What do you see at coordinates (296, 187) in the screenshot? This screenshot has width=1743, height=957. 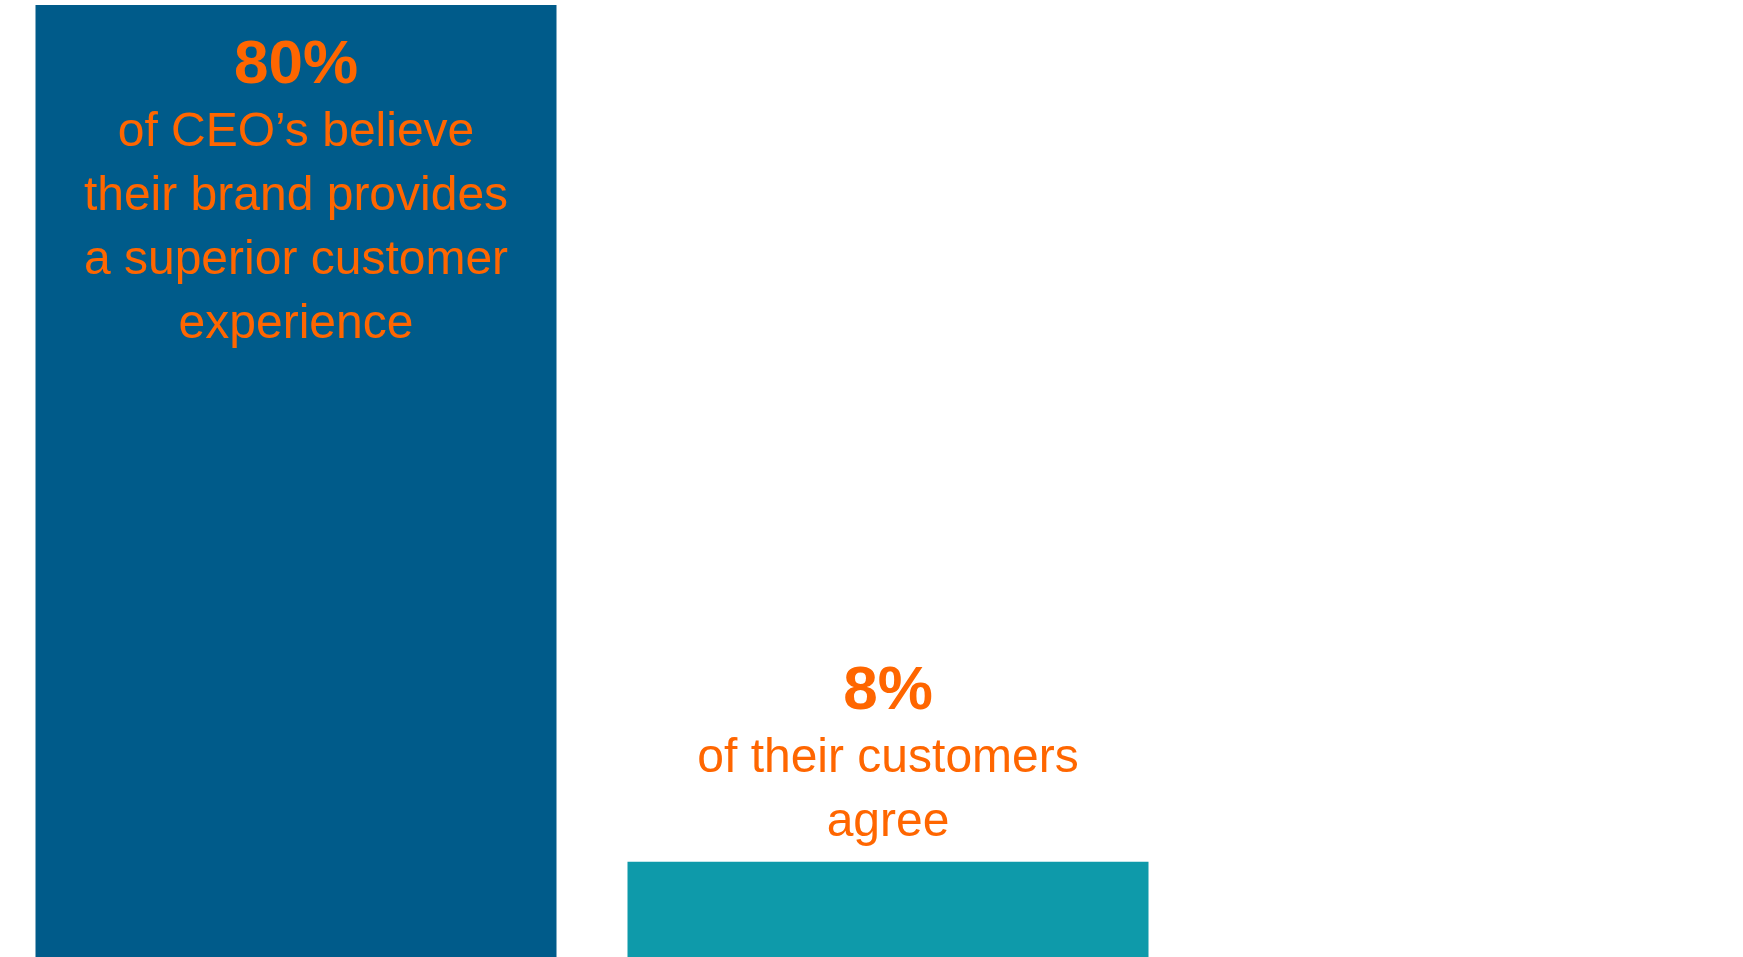 I see `data-label: 80% of CEO’s believe their brand provides a superior customer experience` at bounding box center [296, 187].